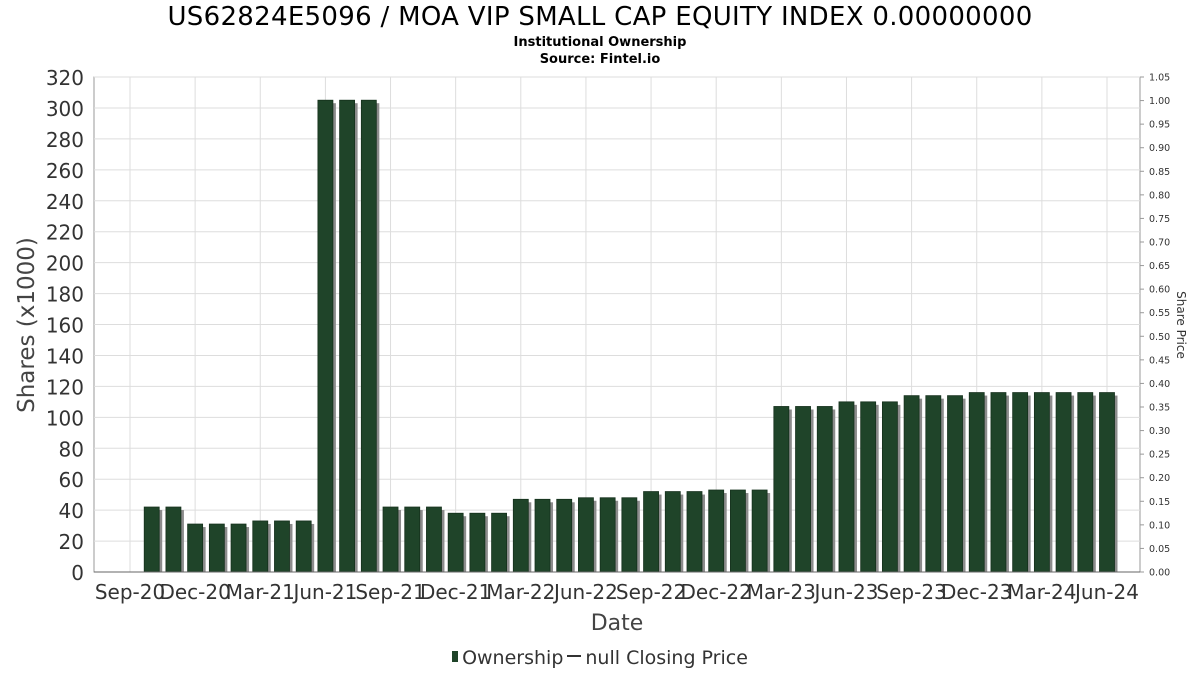 This screenshot has width=1200, height=675. What do you see at coordinates (65, 356) in the screenshot?
I see `y-tick-label: 140` at bounding box center [65, 356].